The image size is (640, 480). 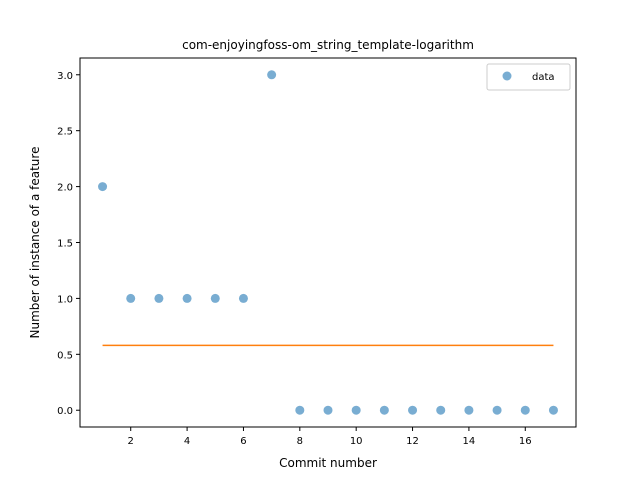 What do you see at coordinates (525, 441) in the screenshot?
I see `x-tick-label: 16` at bounding box center [525, 441].